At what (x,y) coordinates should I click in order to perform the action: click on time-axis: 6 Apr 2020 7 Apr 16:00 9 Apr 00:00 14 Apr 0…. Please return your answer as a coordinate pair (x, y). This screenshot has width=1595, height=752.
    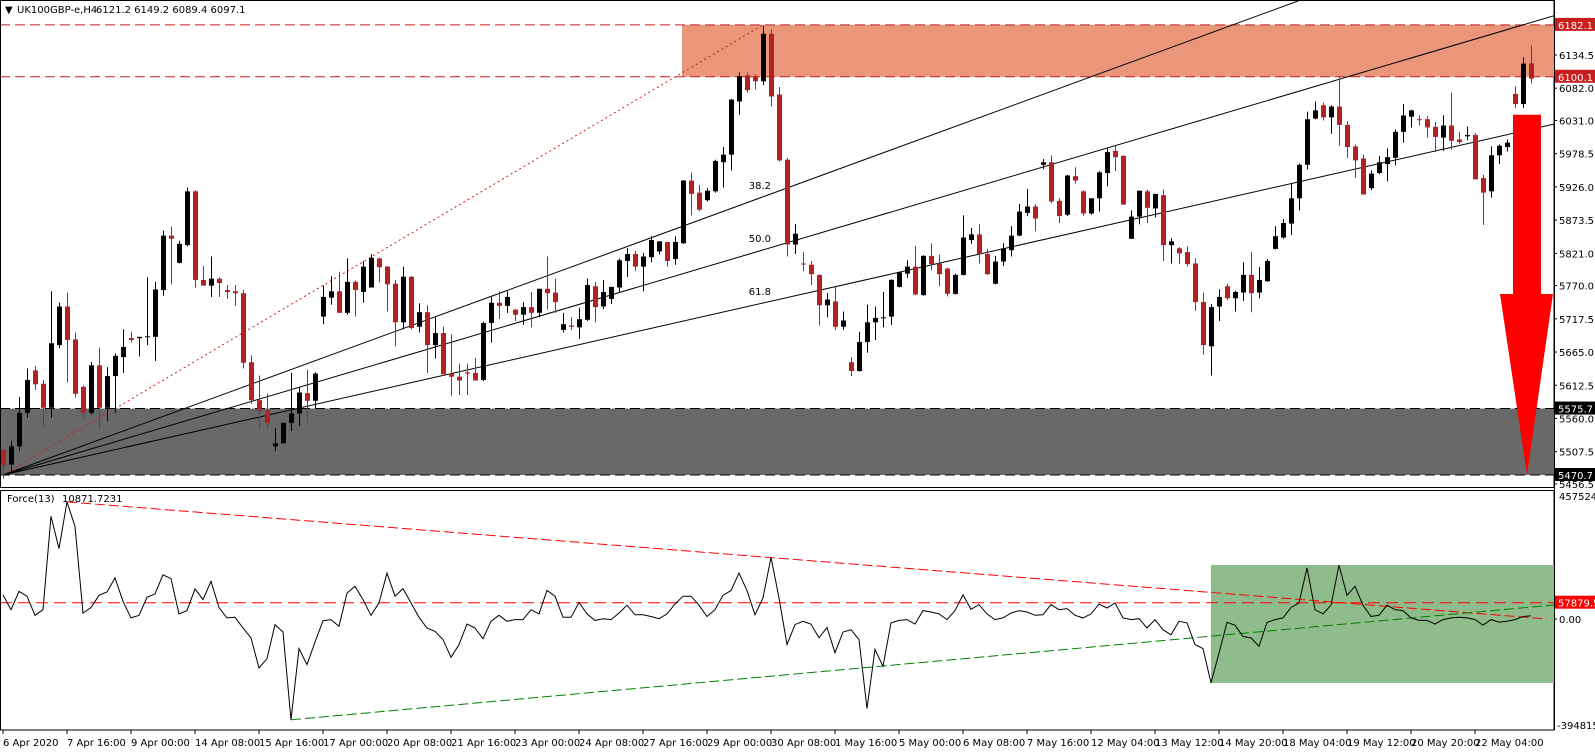
    Looking at the image, I should click on (773, 739).